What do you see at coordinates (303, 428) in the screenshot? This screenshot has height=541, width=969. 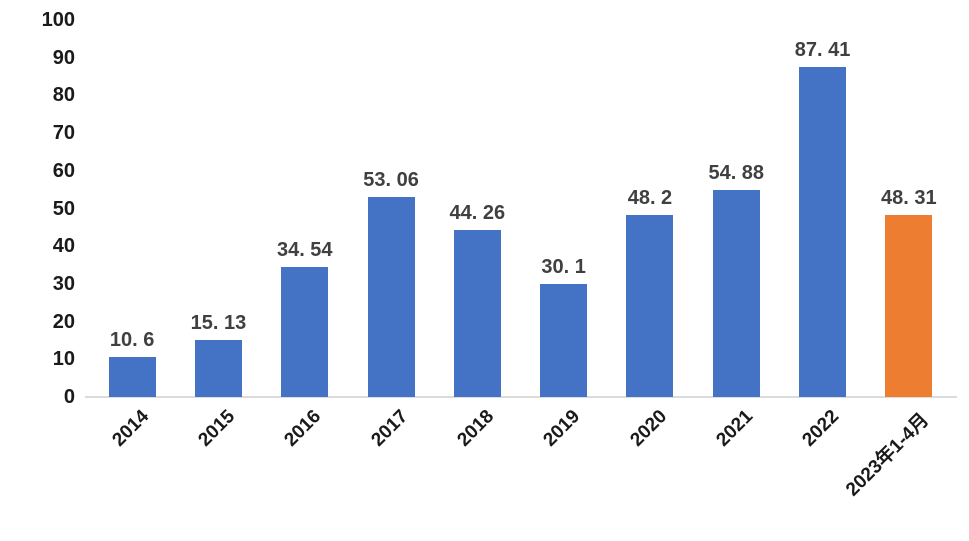 I see `x-axis-tick-label: 2016` at bounding box center [303, 428].